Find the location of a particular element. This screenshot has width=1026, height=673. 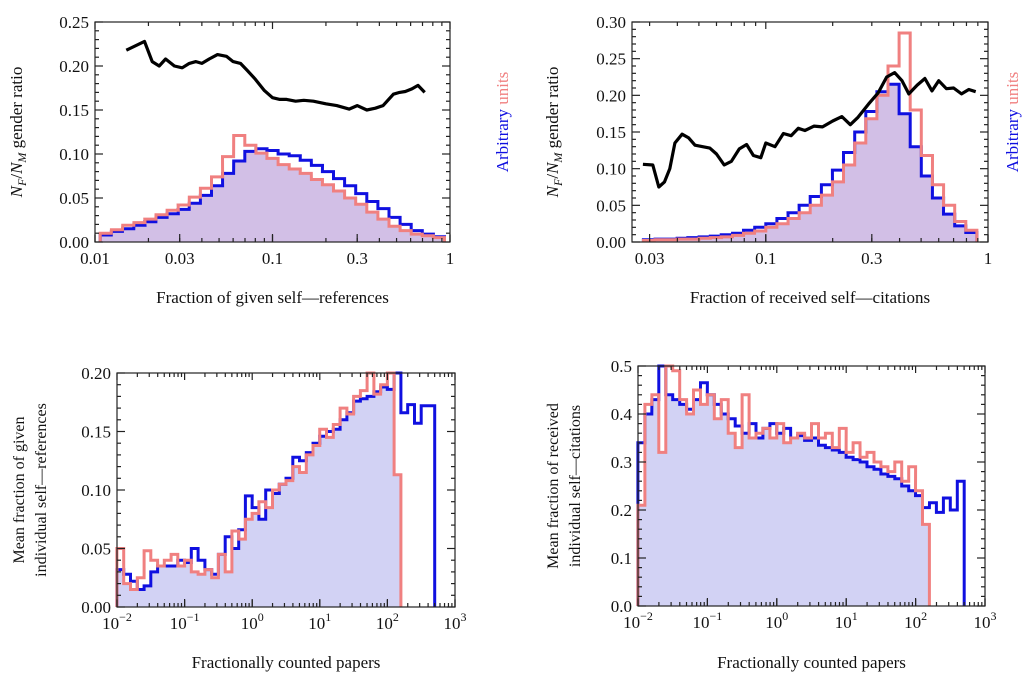

y-axis-label-line: Mean fraction of received is located at coordinates (553, 486).